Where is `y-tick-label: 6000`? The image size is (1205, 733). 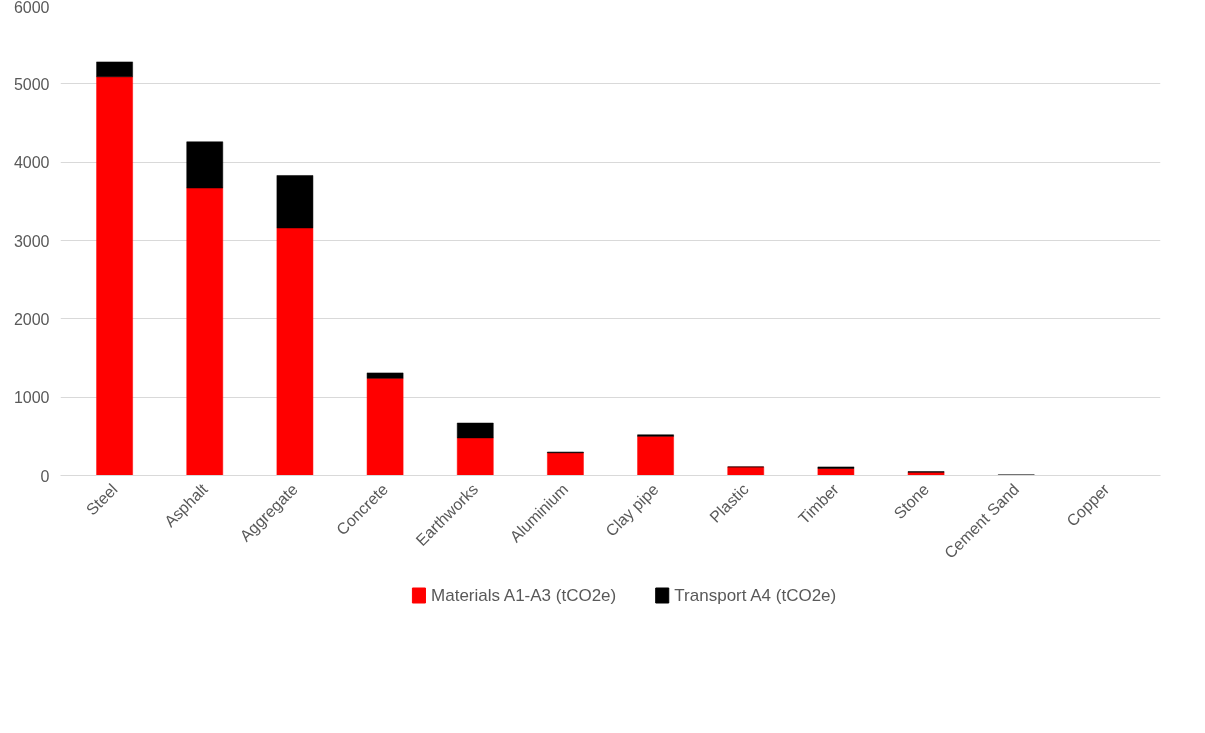
y-tick-label: 6000 is located at coordinates (31, 8).